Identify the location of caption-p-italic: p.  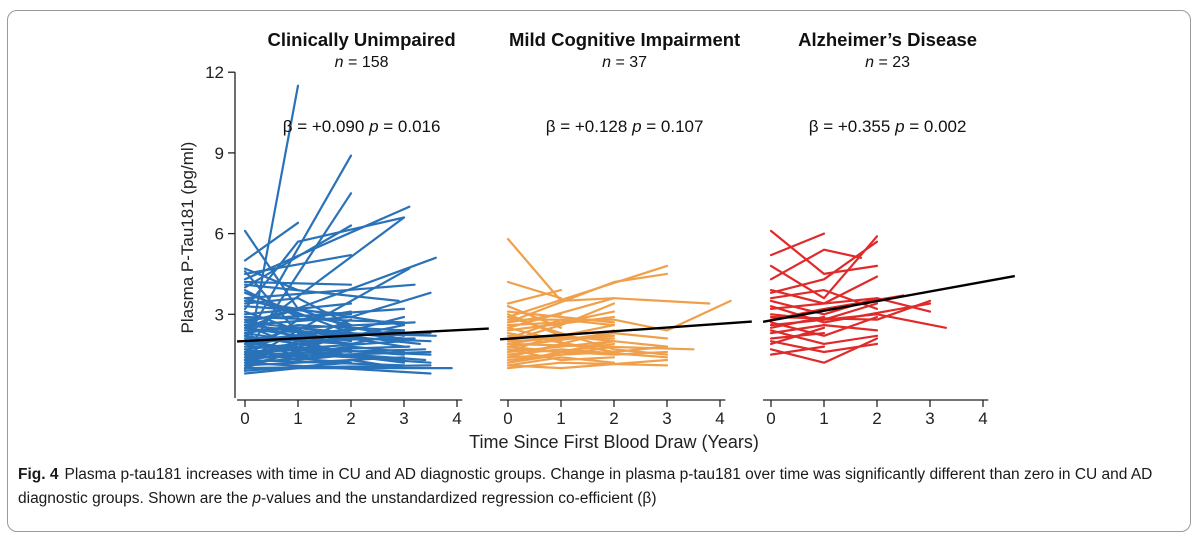
(256, 498).